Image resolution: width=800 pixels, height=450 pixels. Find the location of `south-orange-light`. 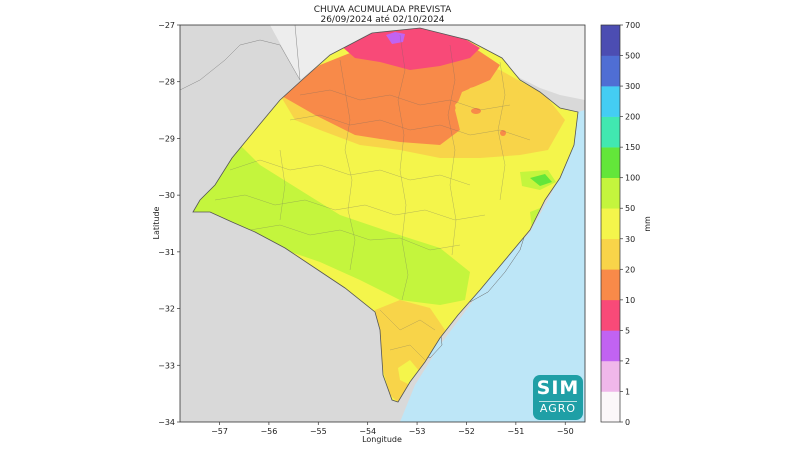

south-orange-light is located at coordinates (410, 351).